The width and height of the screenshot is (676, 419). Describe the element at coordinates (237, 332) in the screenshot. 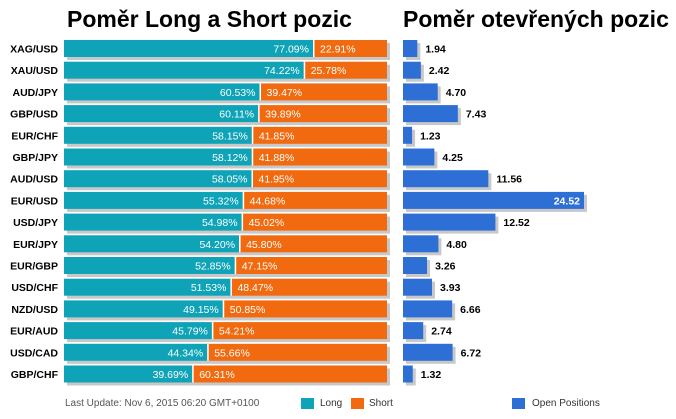

I see `short-value-label-eur-aud: 54.21%` at that location.